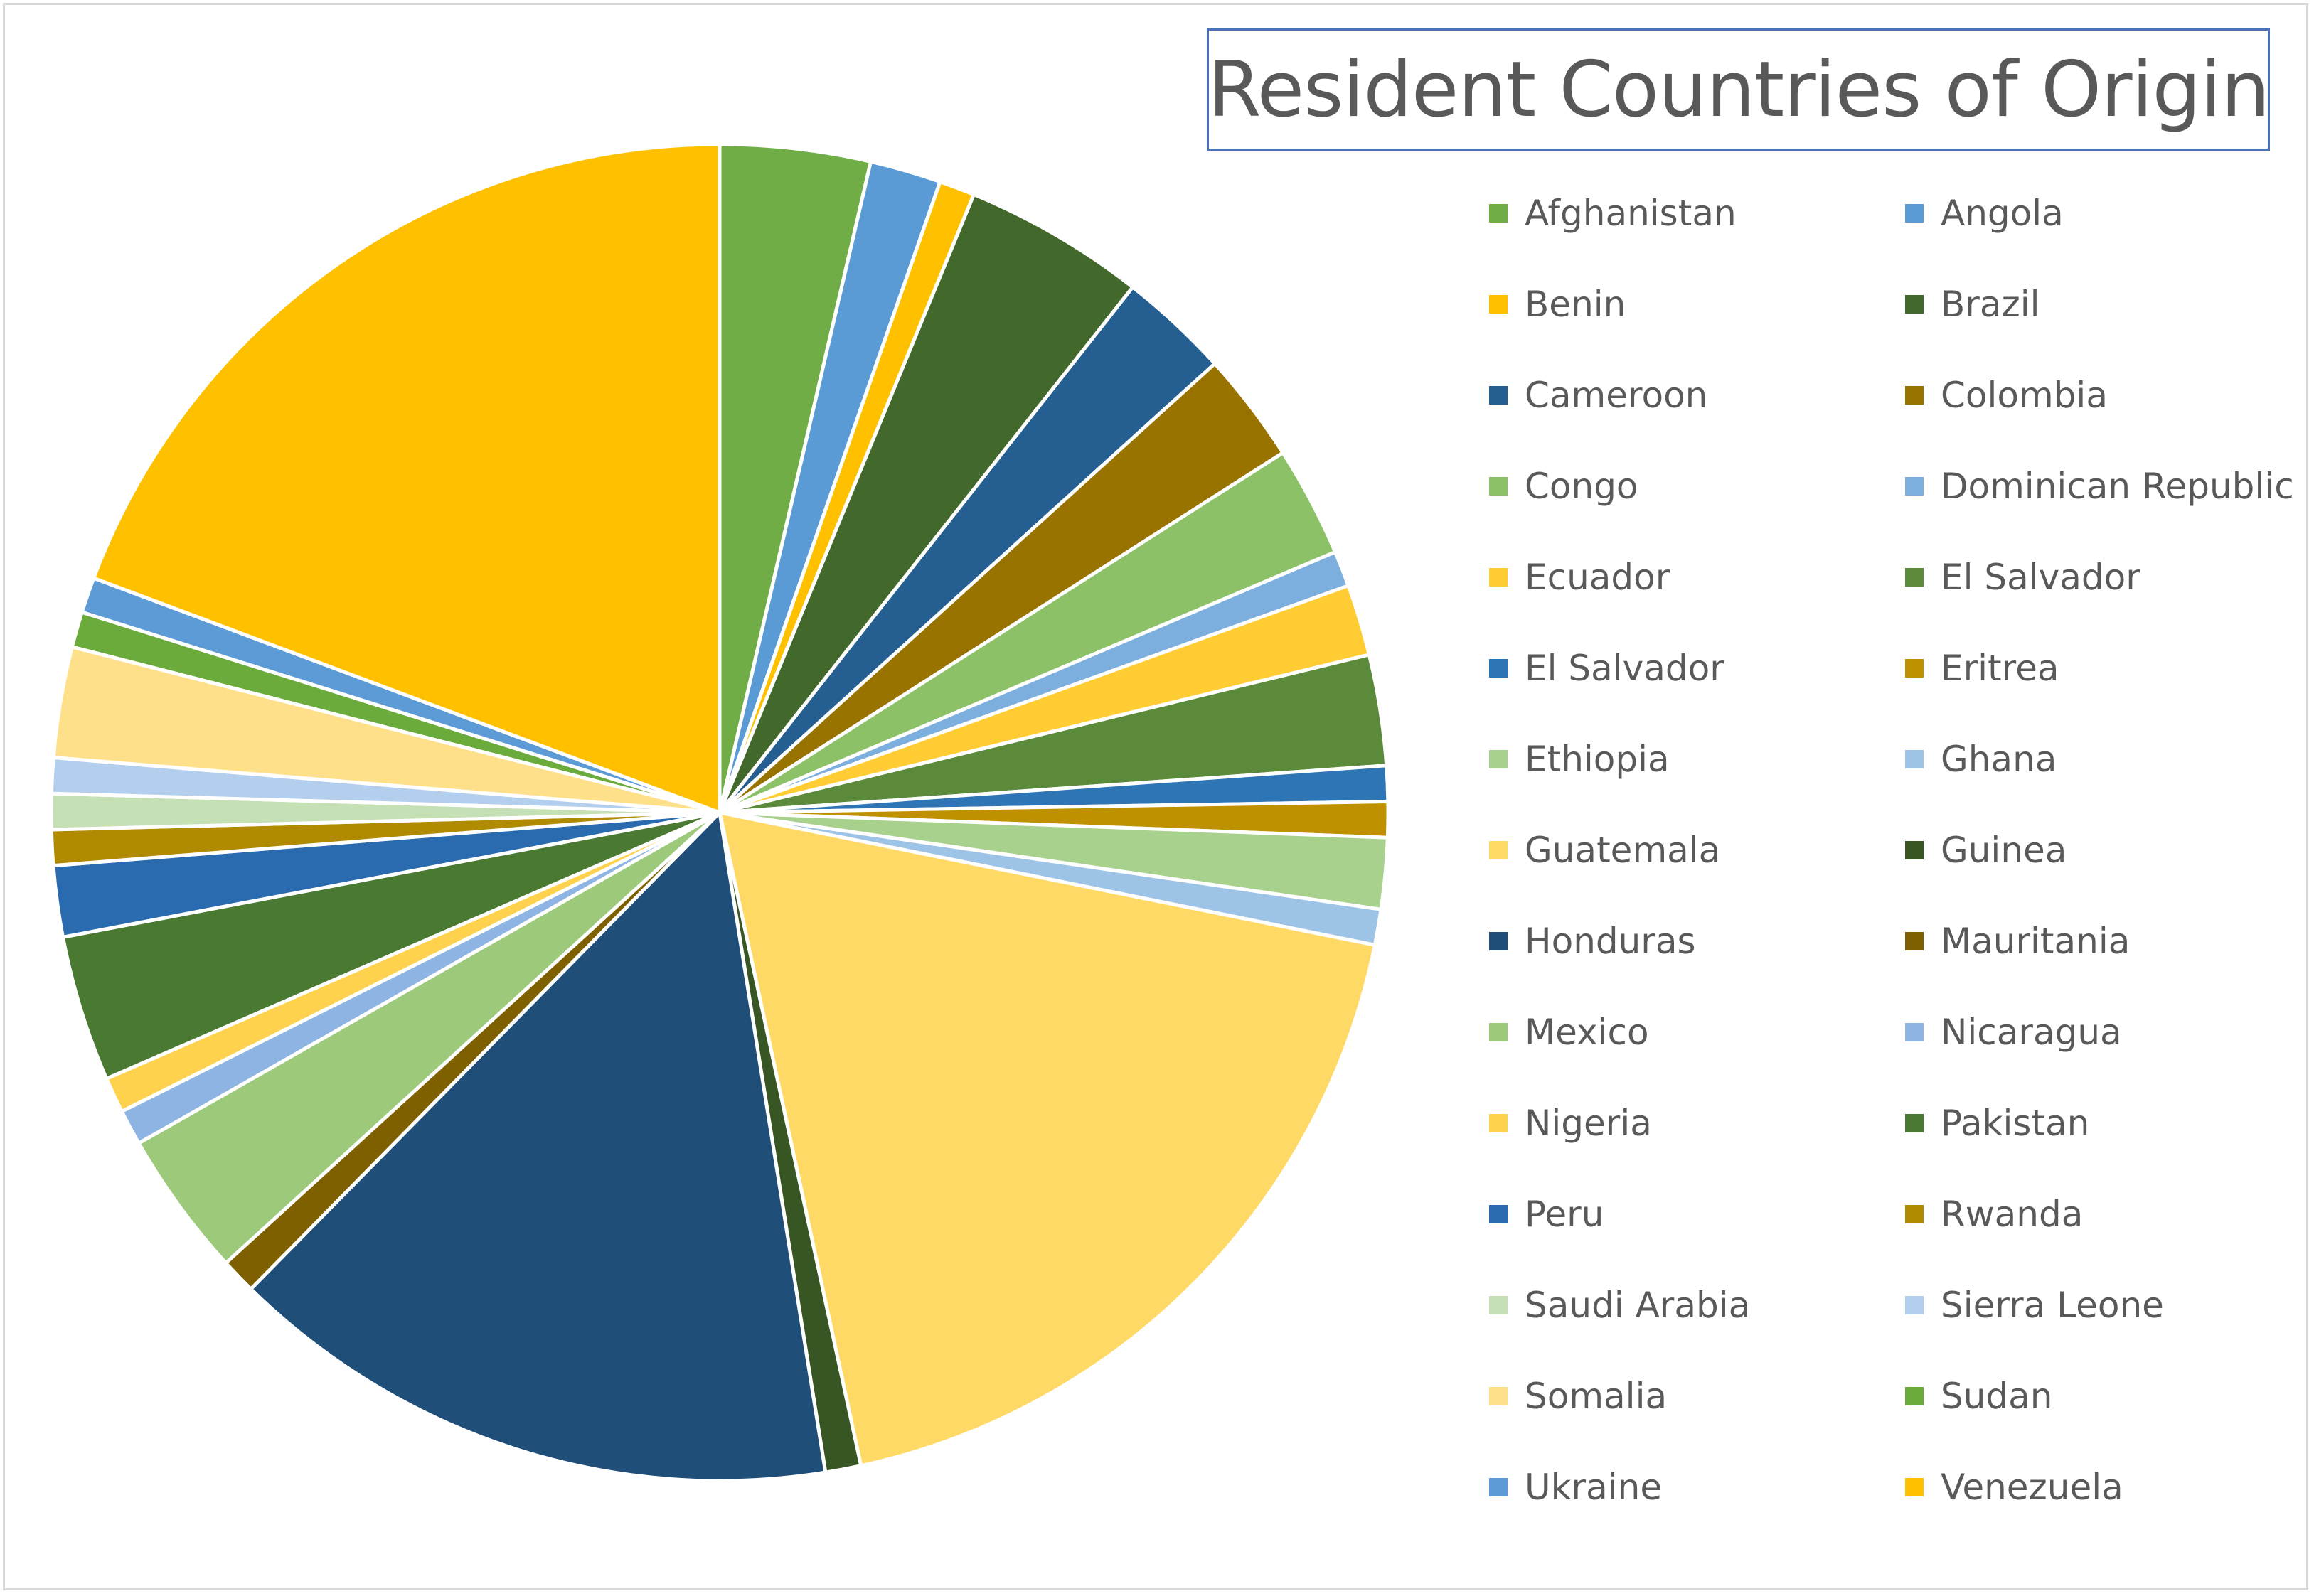 The width and height of the screenshot is (2314, 1596). I want to click on legend-item: Ghana, so click(1981, 759).